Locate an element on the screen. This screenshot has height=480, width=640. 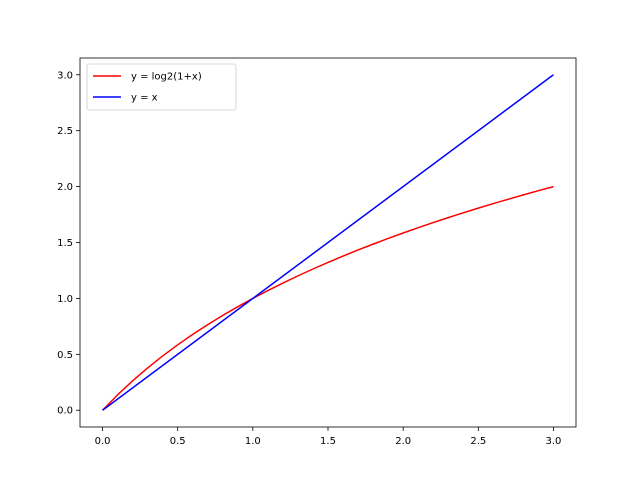
legend-box is located at coordinates (161, 87).